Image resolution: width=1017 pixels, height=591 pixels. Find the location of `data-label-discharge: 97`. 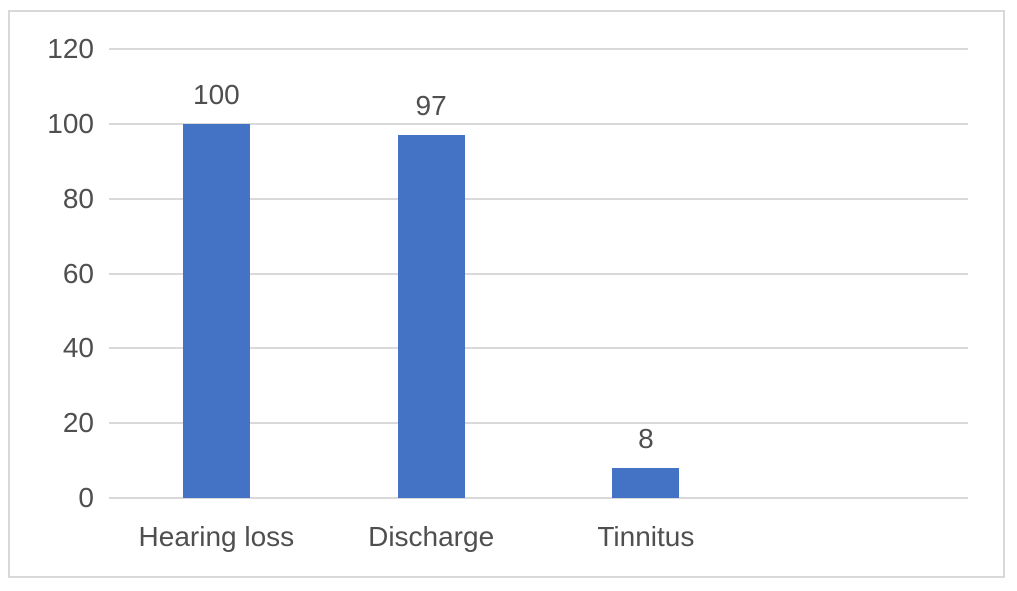

data-label-discharge: 97 is located at coordinates (431, 106).